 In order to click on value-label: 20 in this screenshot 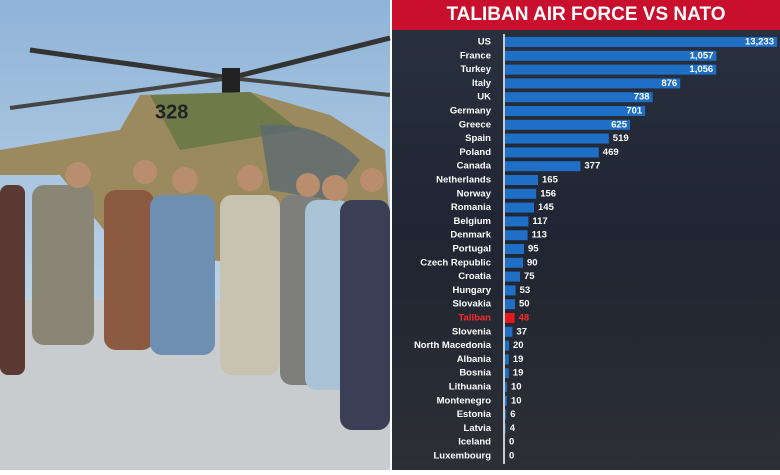, I will do `click(518, 345)`.